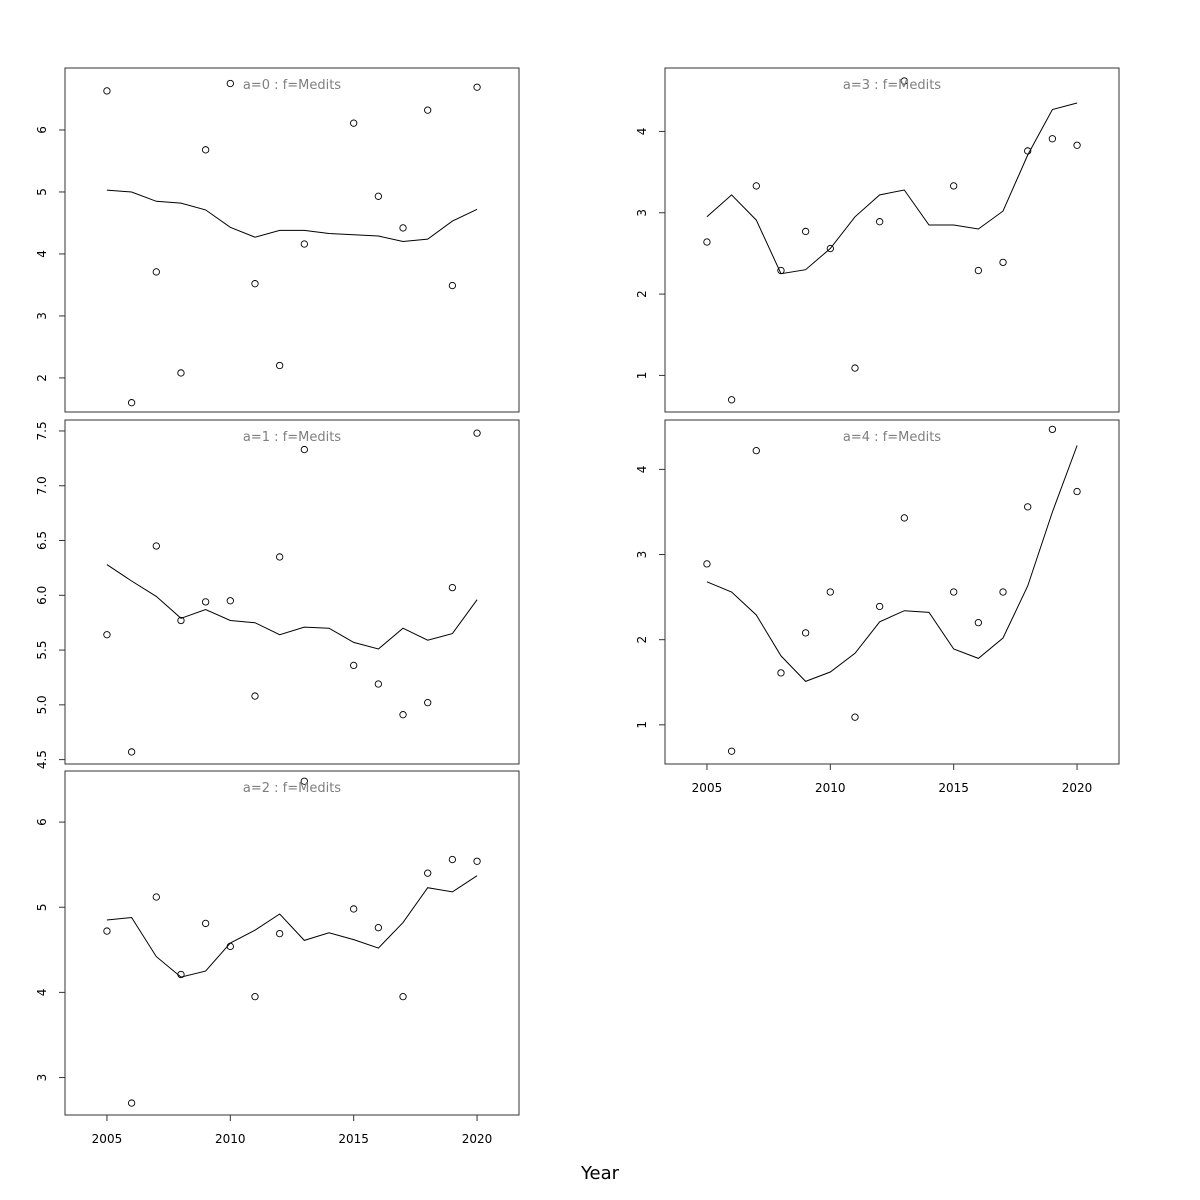  I want to click on y-tick-label: 6, so click(42, 822).